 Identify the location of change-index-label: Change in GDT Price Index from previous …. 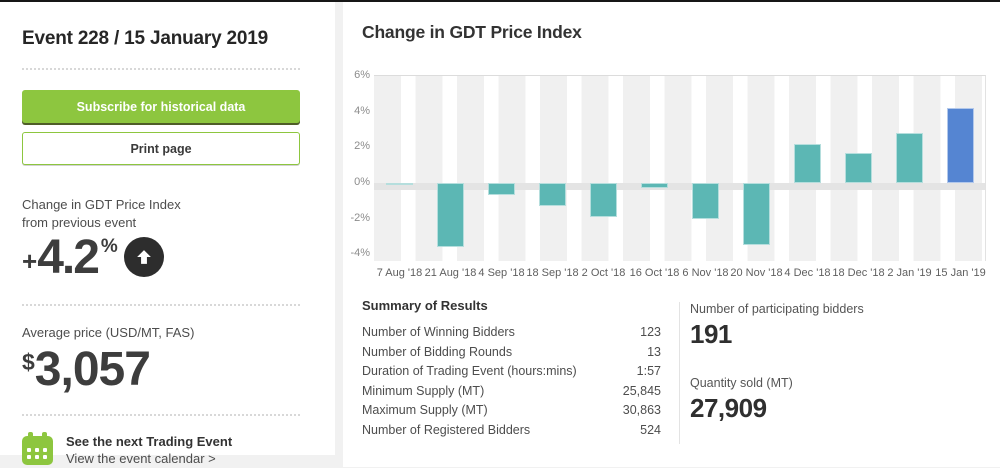
(101, 214).